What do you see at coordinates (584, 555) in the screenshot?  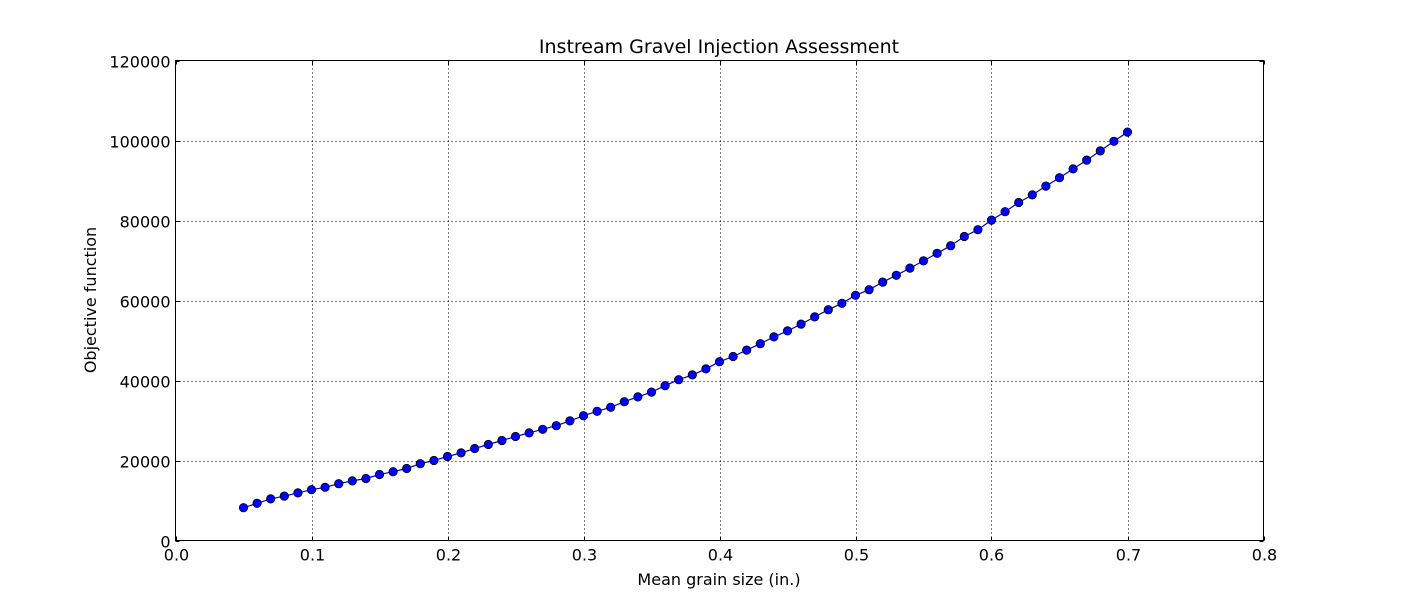 I see `x-tick-label: 0.3` at bounding box center [584, 555].